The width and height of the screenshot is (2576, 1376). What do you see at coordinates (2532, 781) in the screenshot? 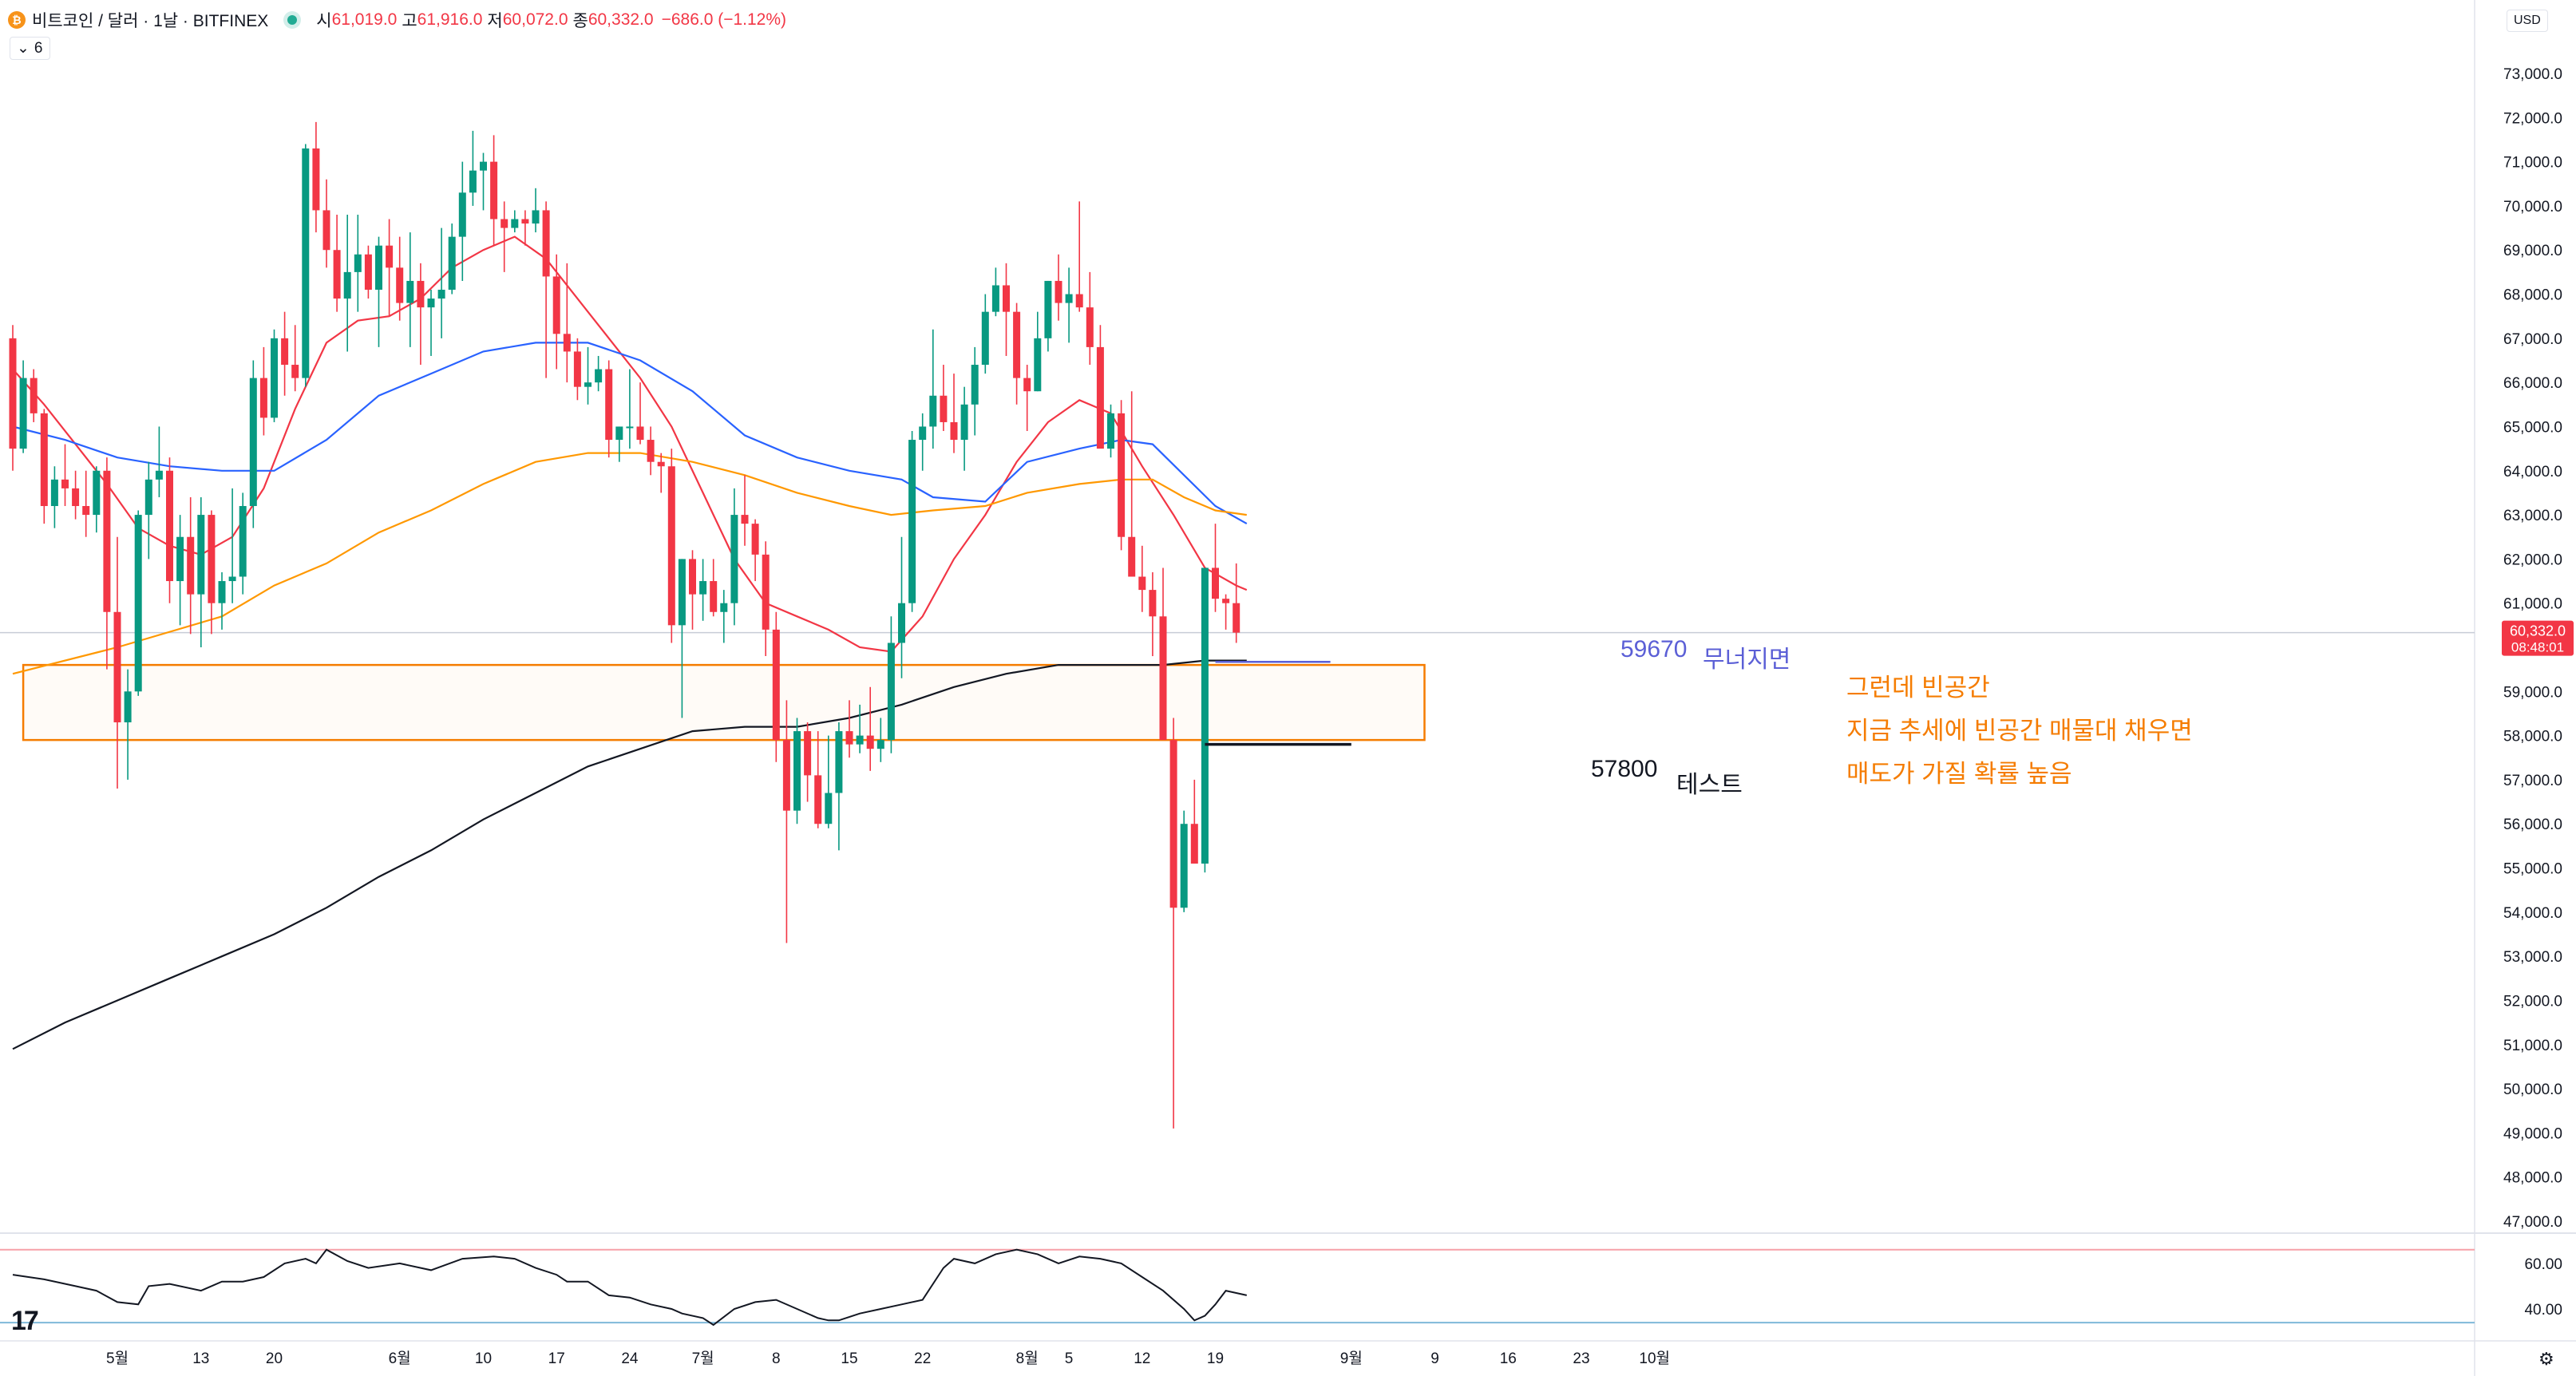
I see `y-tick-label: 57,000.0` at bounding box center [2532, 781].